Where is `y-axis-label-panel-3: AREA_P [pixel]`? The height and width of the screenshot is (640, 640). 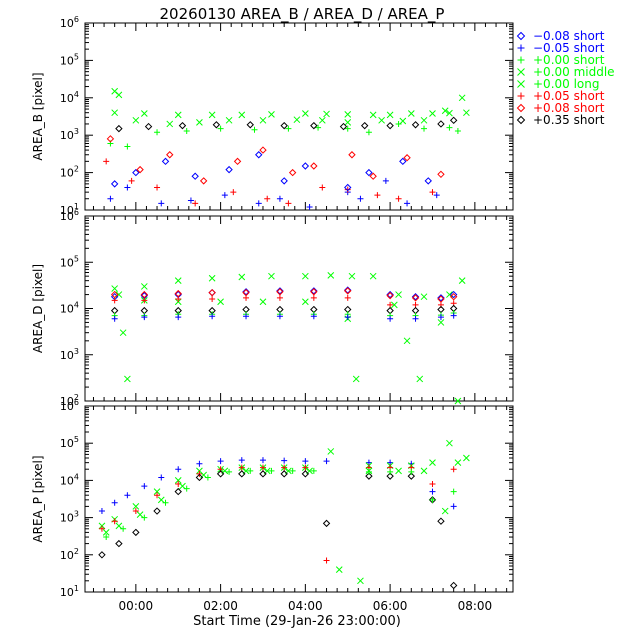
y-axis-label-panel-3: AREA_P [pixel] is located at coordinates (38, 498).